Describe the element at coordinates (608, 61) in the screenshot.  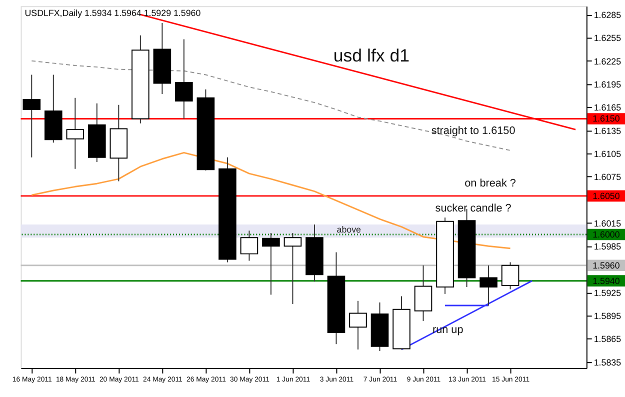
I see `y-tick-label: 1.6225` at that location.